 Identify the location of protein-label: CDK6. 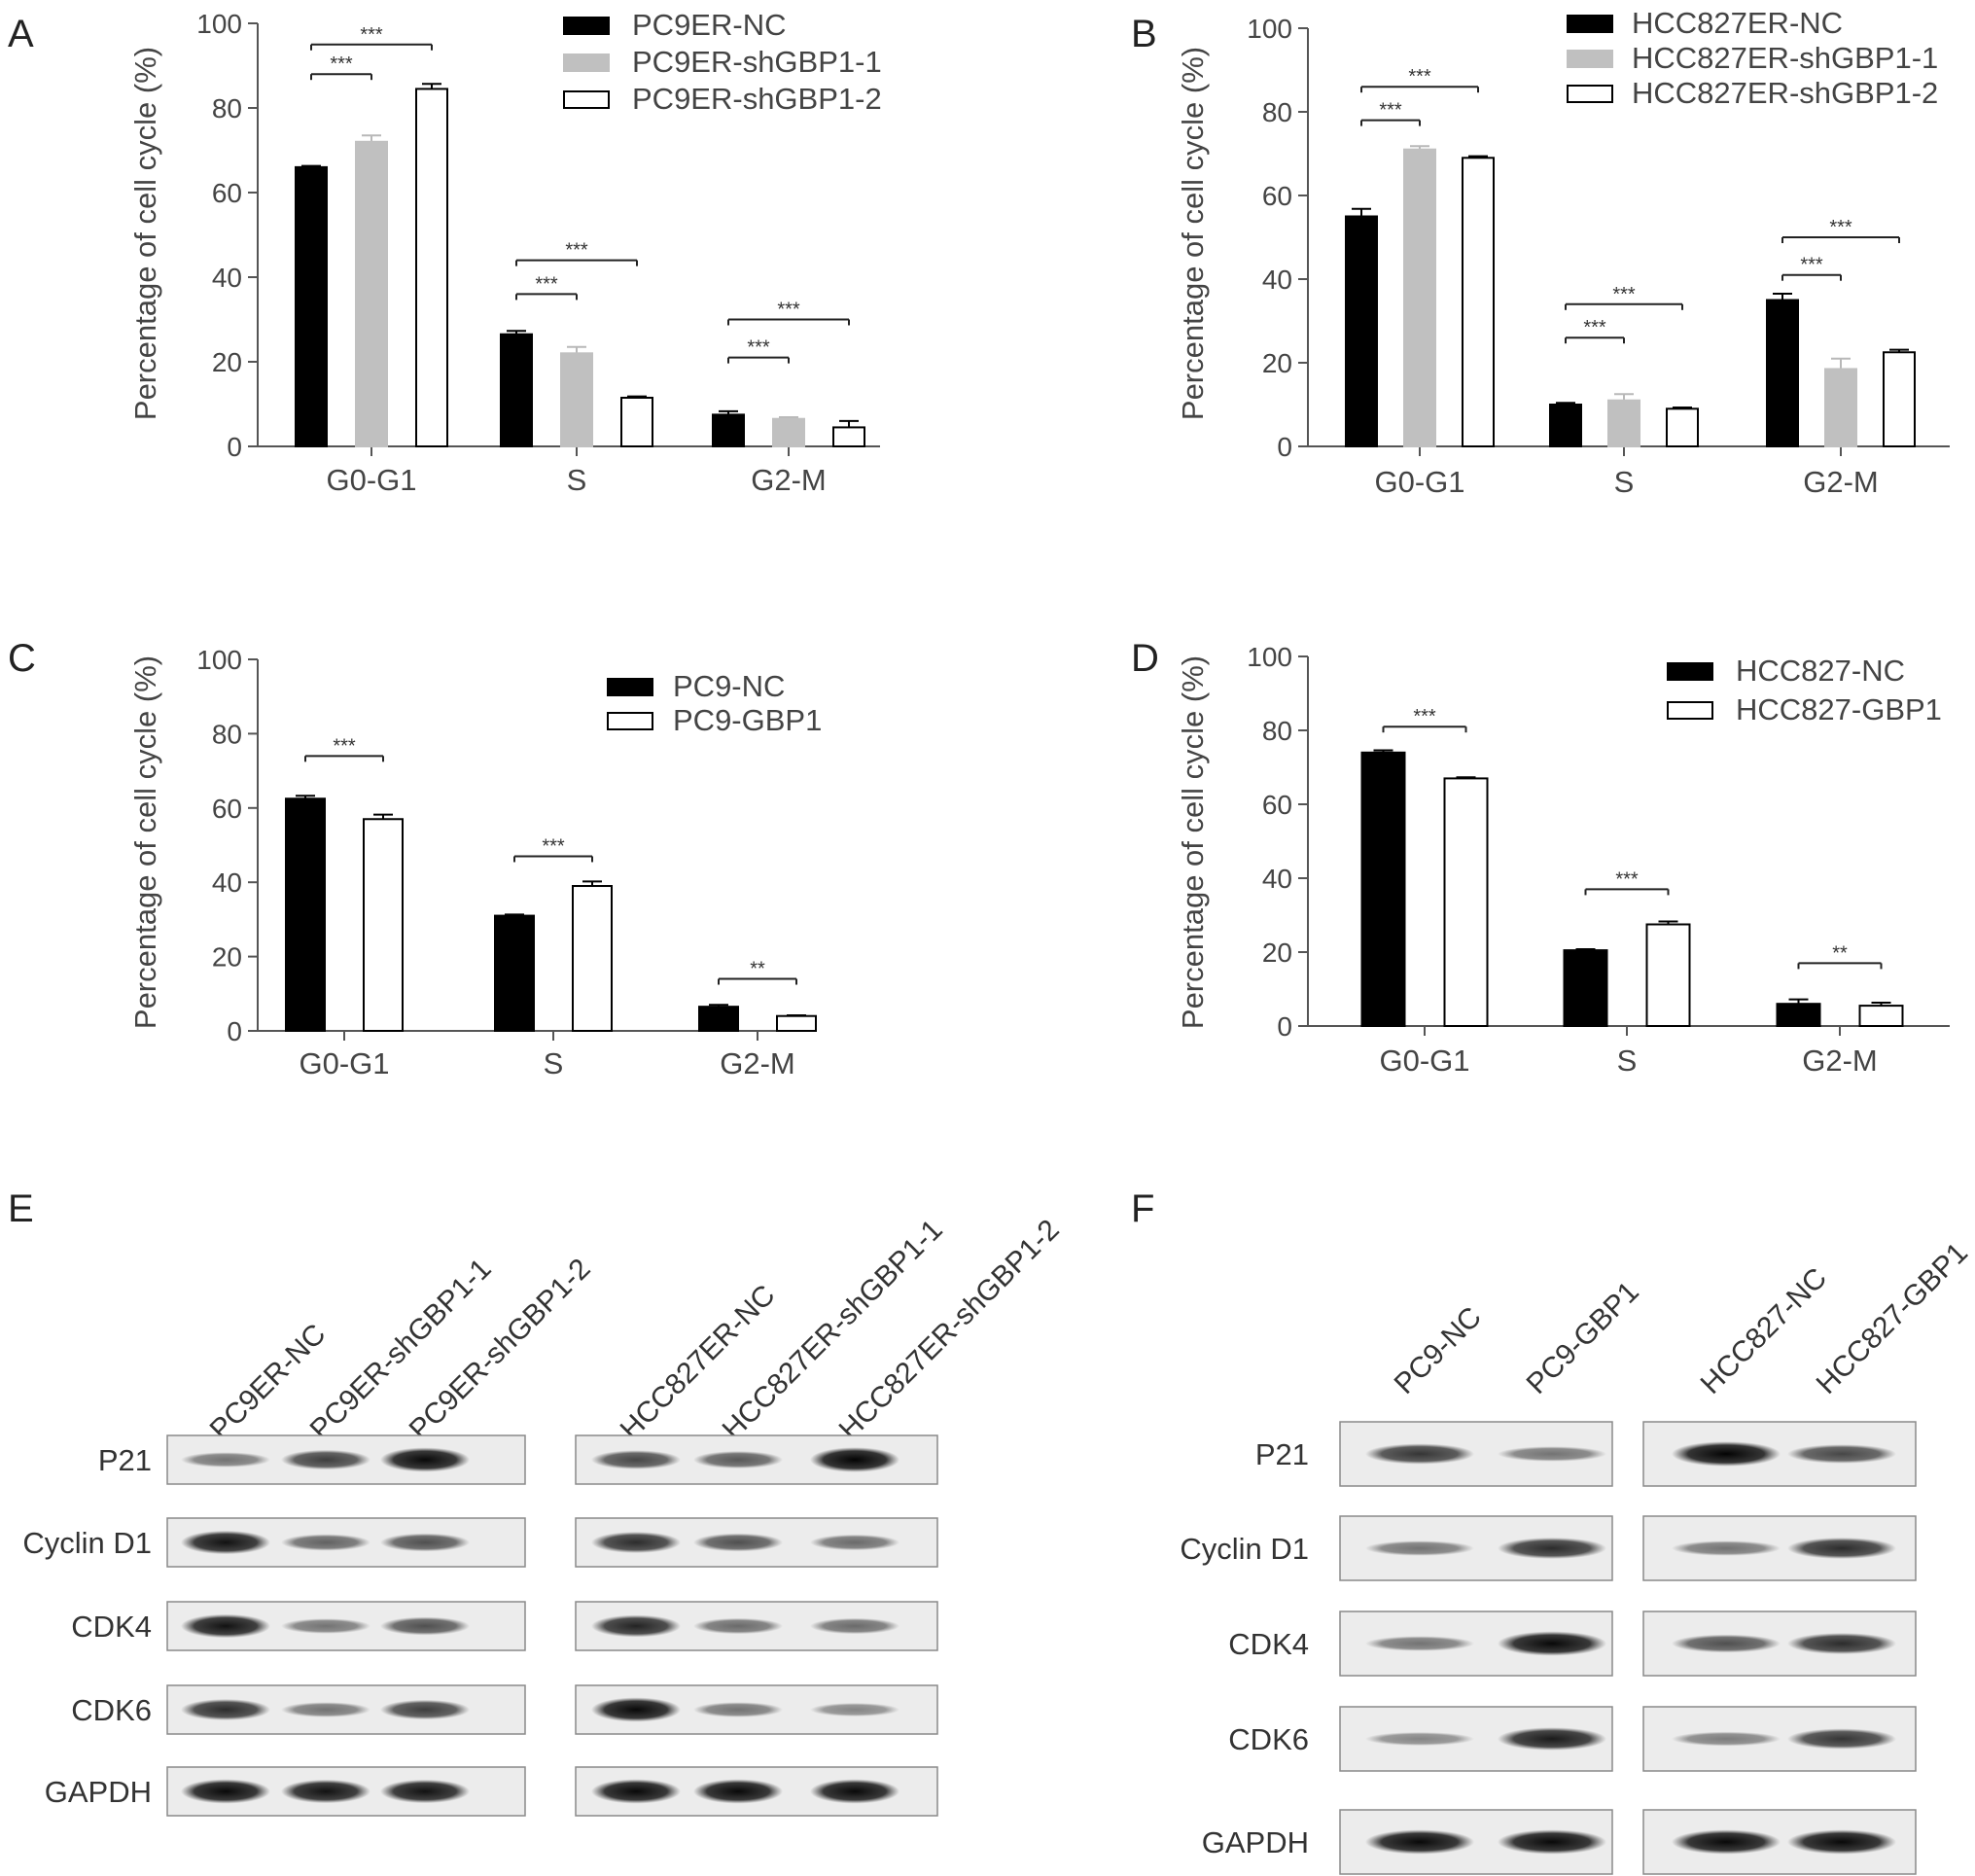
(1269, 1739).